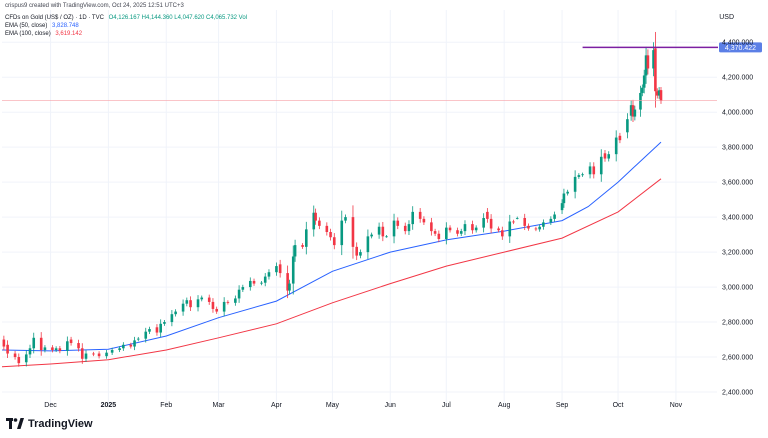 This screenshot has width=768, height=438. I want to click on legend-ema50-row: EMA (50, close) 3,828.748, so click(126, 26).